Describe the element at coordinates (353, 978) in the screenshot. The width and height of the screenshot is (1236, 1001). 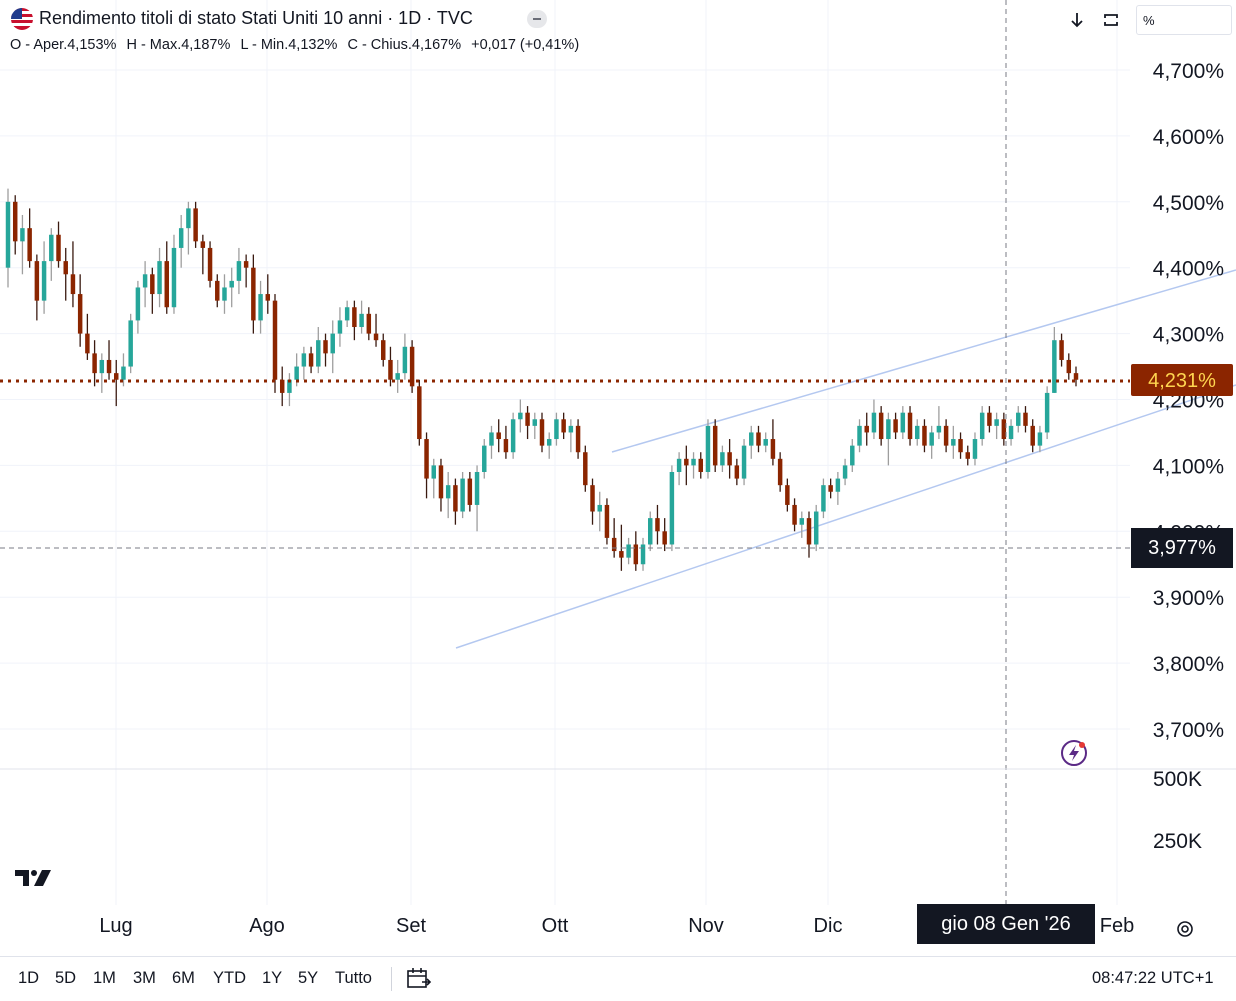
I see `range-button-tutto: Tutto` at that location.